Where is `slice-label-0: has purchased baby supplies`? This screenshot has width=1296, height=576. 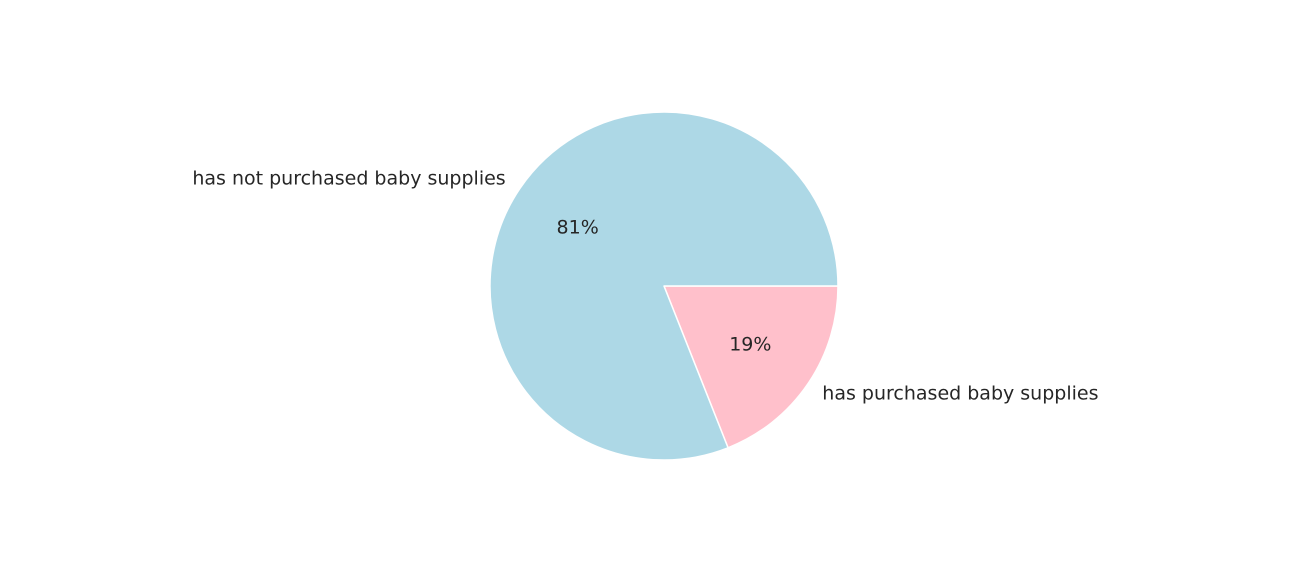 slice-label-0: has purchased baby supplies is located at coordinates (960, 394).